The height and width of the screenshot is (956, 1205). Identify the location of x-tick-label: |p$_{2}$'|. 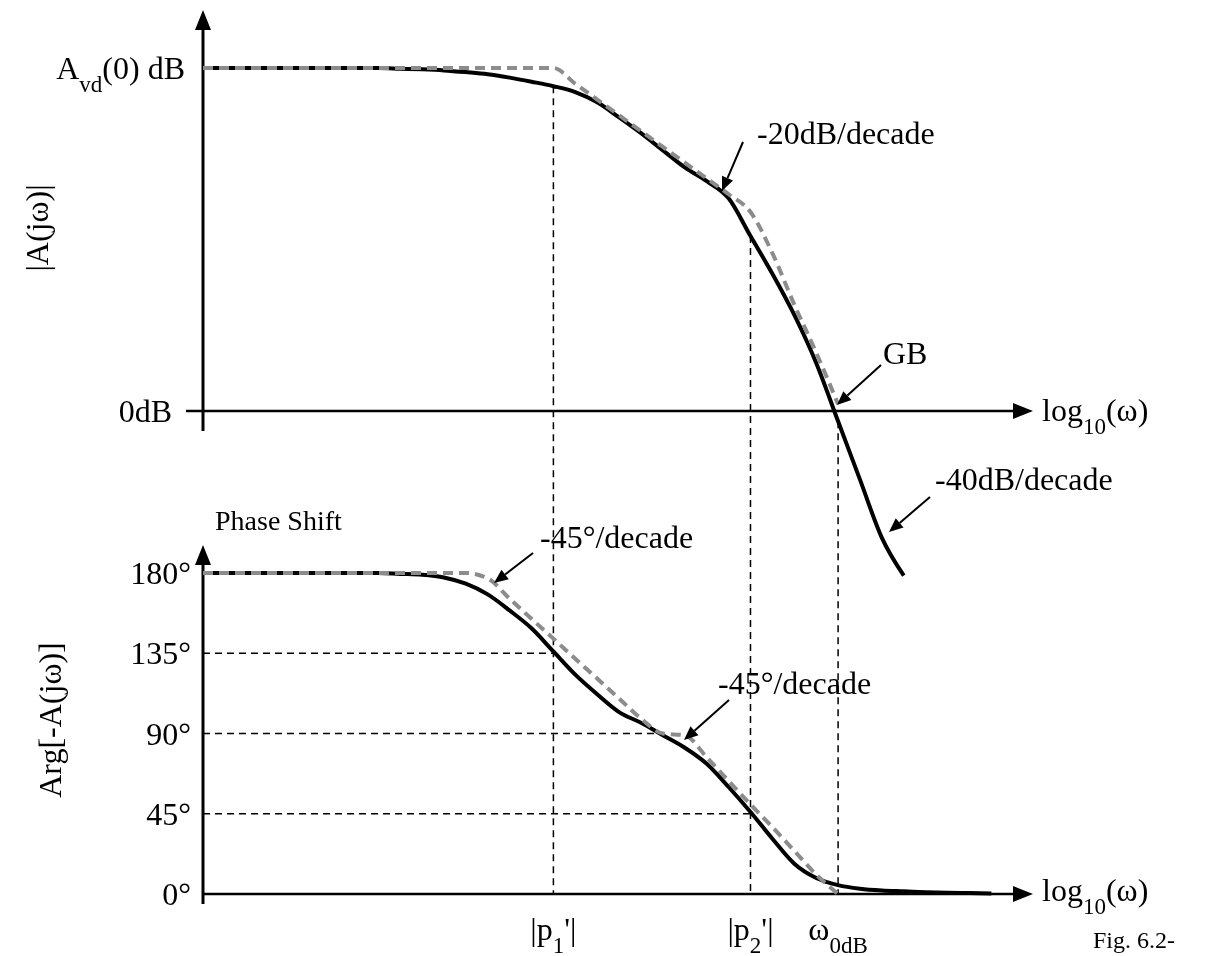
(750, 933).